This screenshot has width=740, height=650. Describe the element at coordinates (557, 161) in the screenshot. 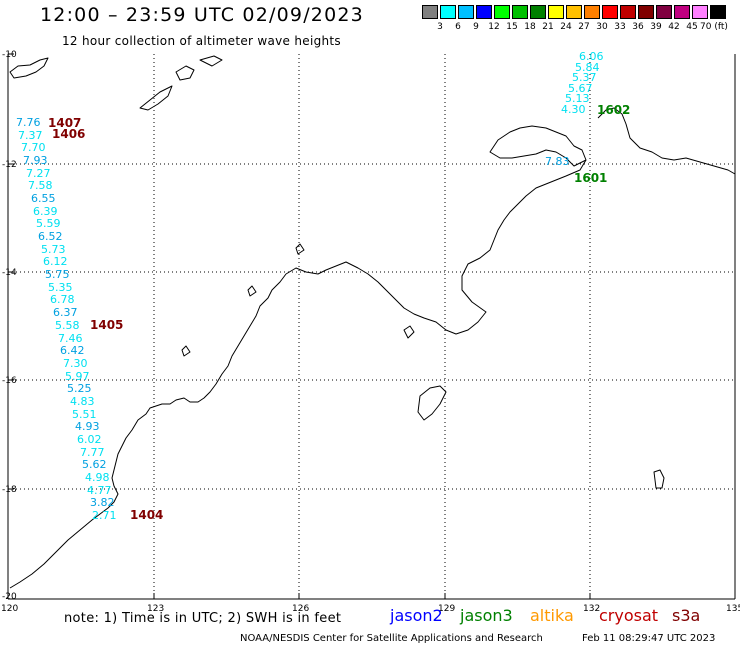

I see `wave-value-jason3: 7.83` at that location.